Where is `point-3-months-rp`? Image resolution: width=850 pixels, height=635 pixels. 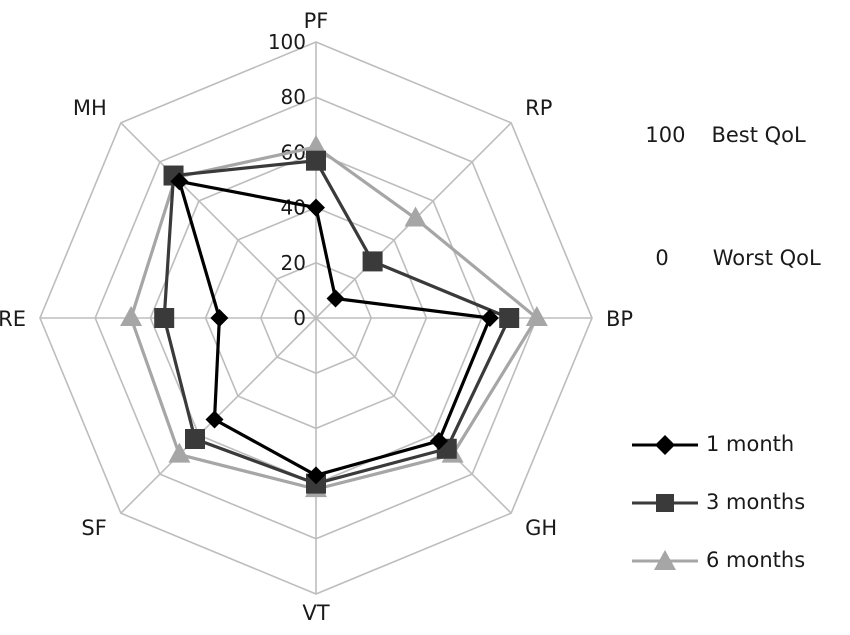 point-3-months-rp is located at coordinates (373, 261).